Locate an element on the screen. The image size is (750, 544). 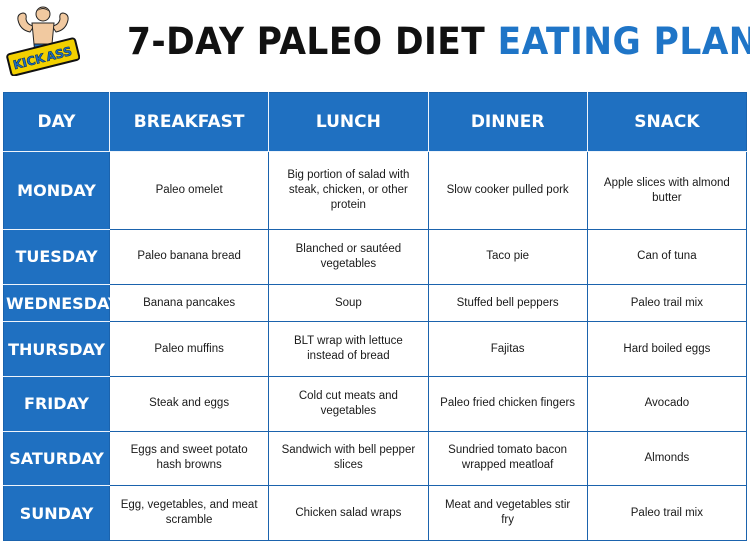
row-day-label: SUNDAY is located at coordinates (56, 513).